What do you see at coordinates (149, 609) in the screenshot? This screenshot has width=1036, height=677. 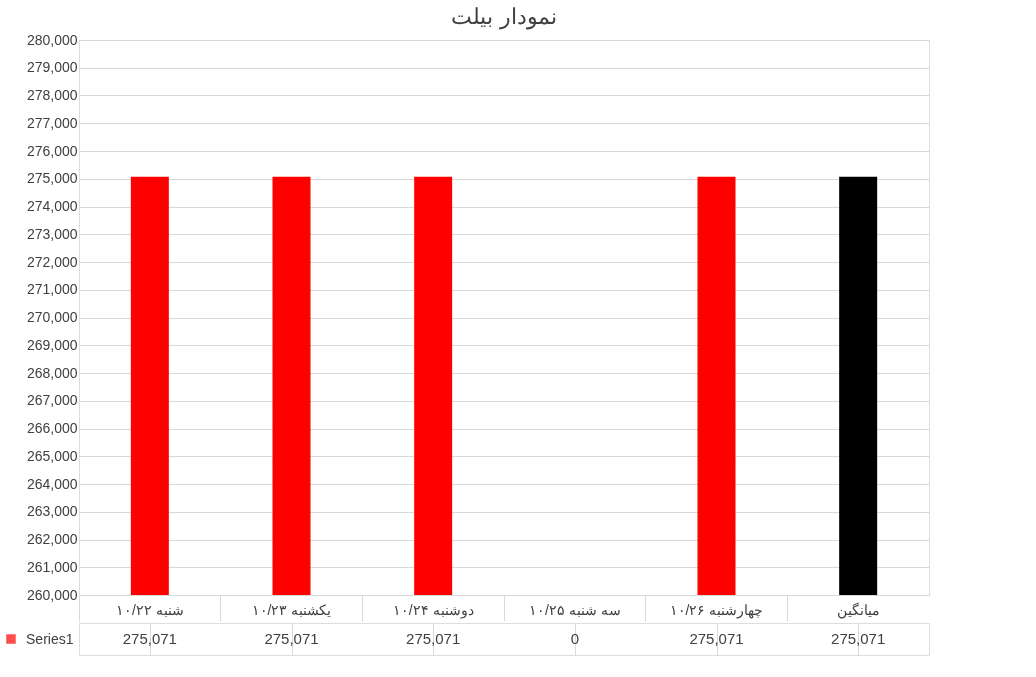 I see `x-tick-label: ۱۰/۲۲ شنبه` at bounding box center [149, 609].